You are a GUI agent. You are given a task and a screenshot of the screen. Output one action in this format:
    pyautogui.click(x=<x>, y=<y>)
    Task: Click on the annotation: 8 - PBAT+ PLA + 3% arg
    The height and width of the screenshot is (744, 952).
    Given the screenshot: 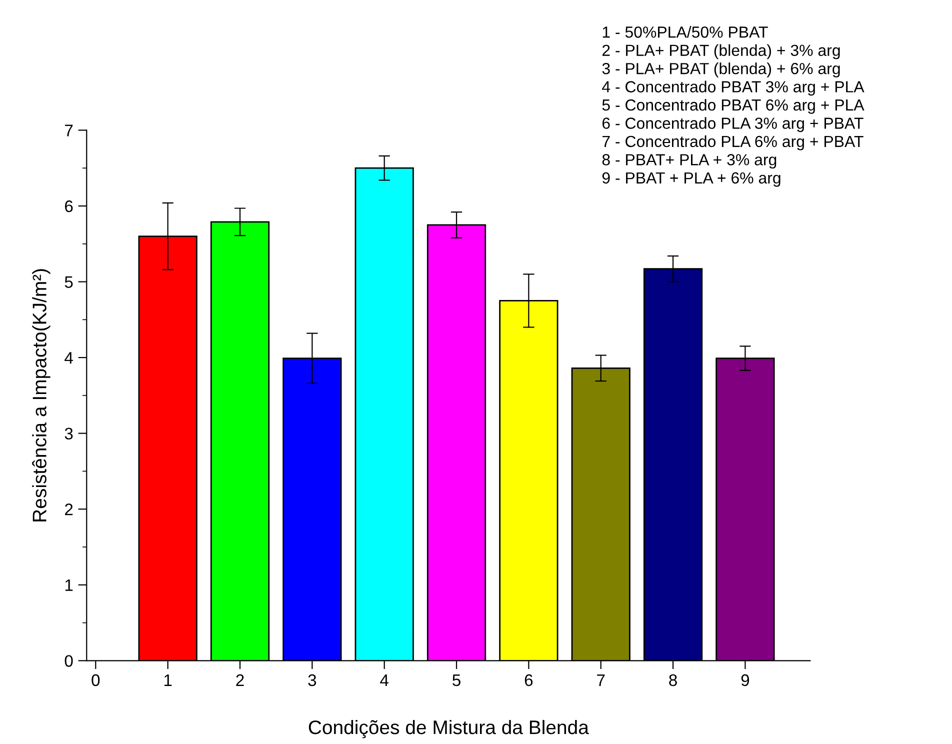 What is the action you would take?
    pyautogui.click(x=689, y=161)
    